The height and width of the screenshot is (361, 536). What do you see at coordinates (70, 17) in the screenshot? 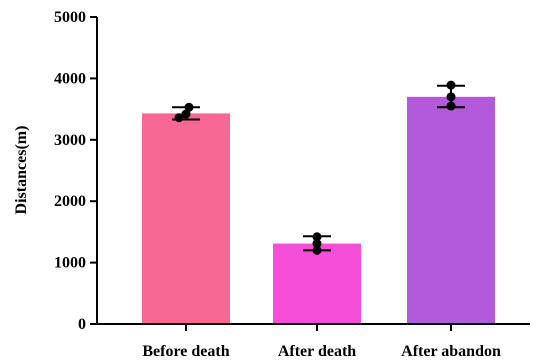
I see `y-tick-label: 5000` at bounding box center [70, 17].